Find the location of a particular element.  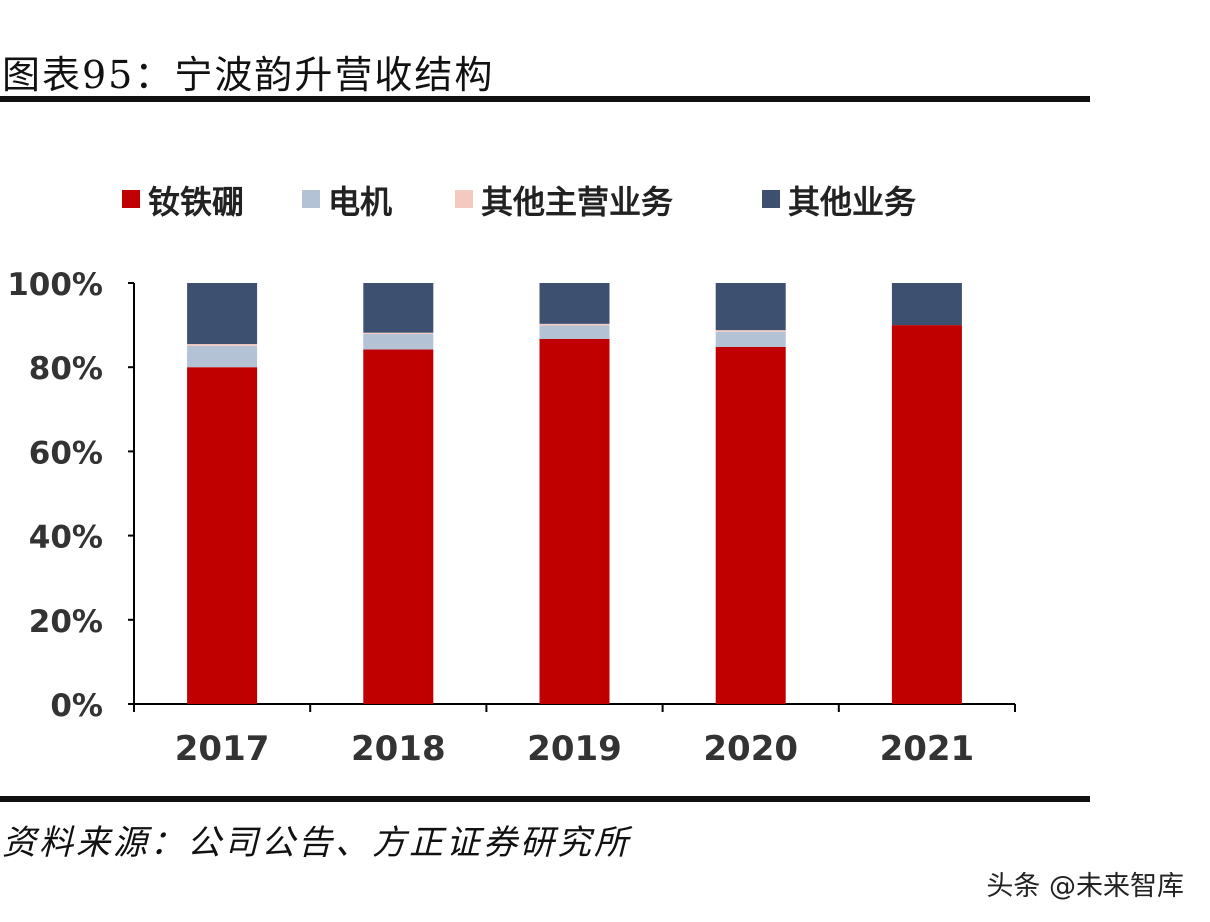

y-tick-label: 0% is located at coordinates (76, 706).